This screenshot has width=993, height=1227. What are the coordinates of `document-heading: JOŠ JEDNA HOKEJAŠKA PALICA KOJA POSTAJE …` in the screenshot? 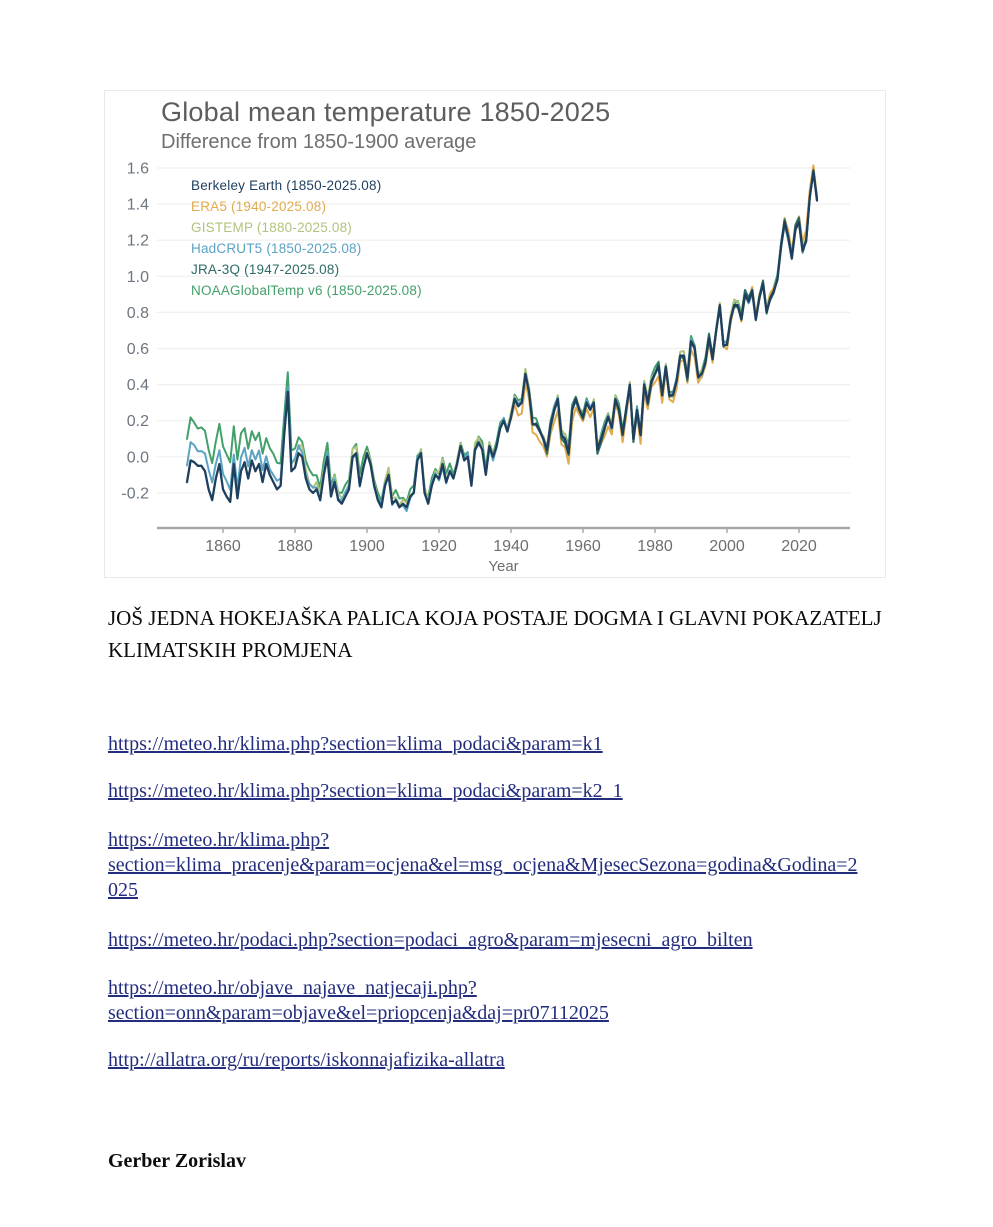 It's located at (495, 634).